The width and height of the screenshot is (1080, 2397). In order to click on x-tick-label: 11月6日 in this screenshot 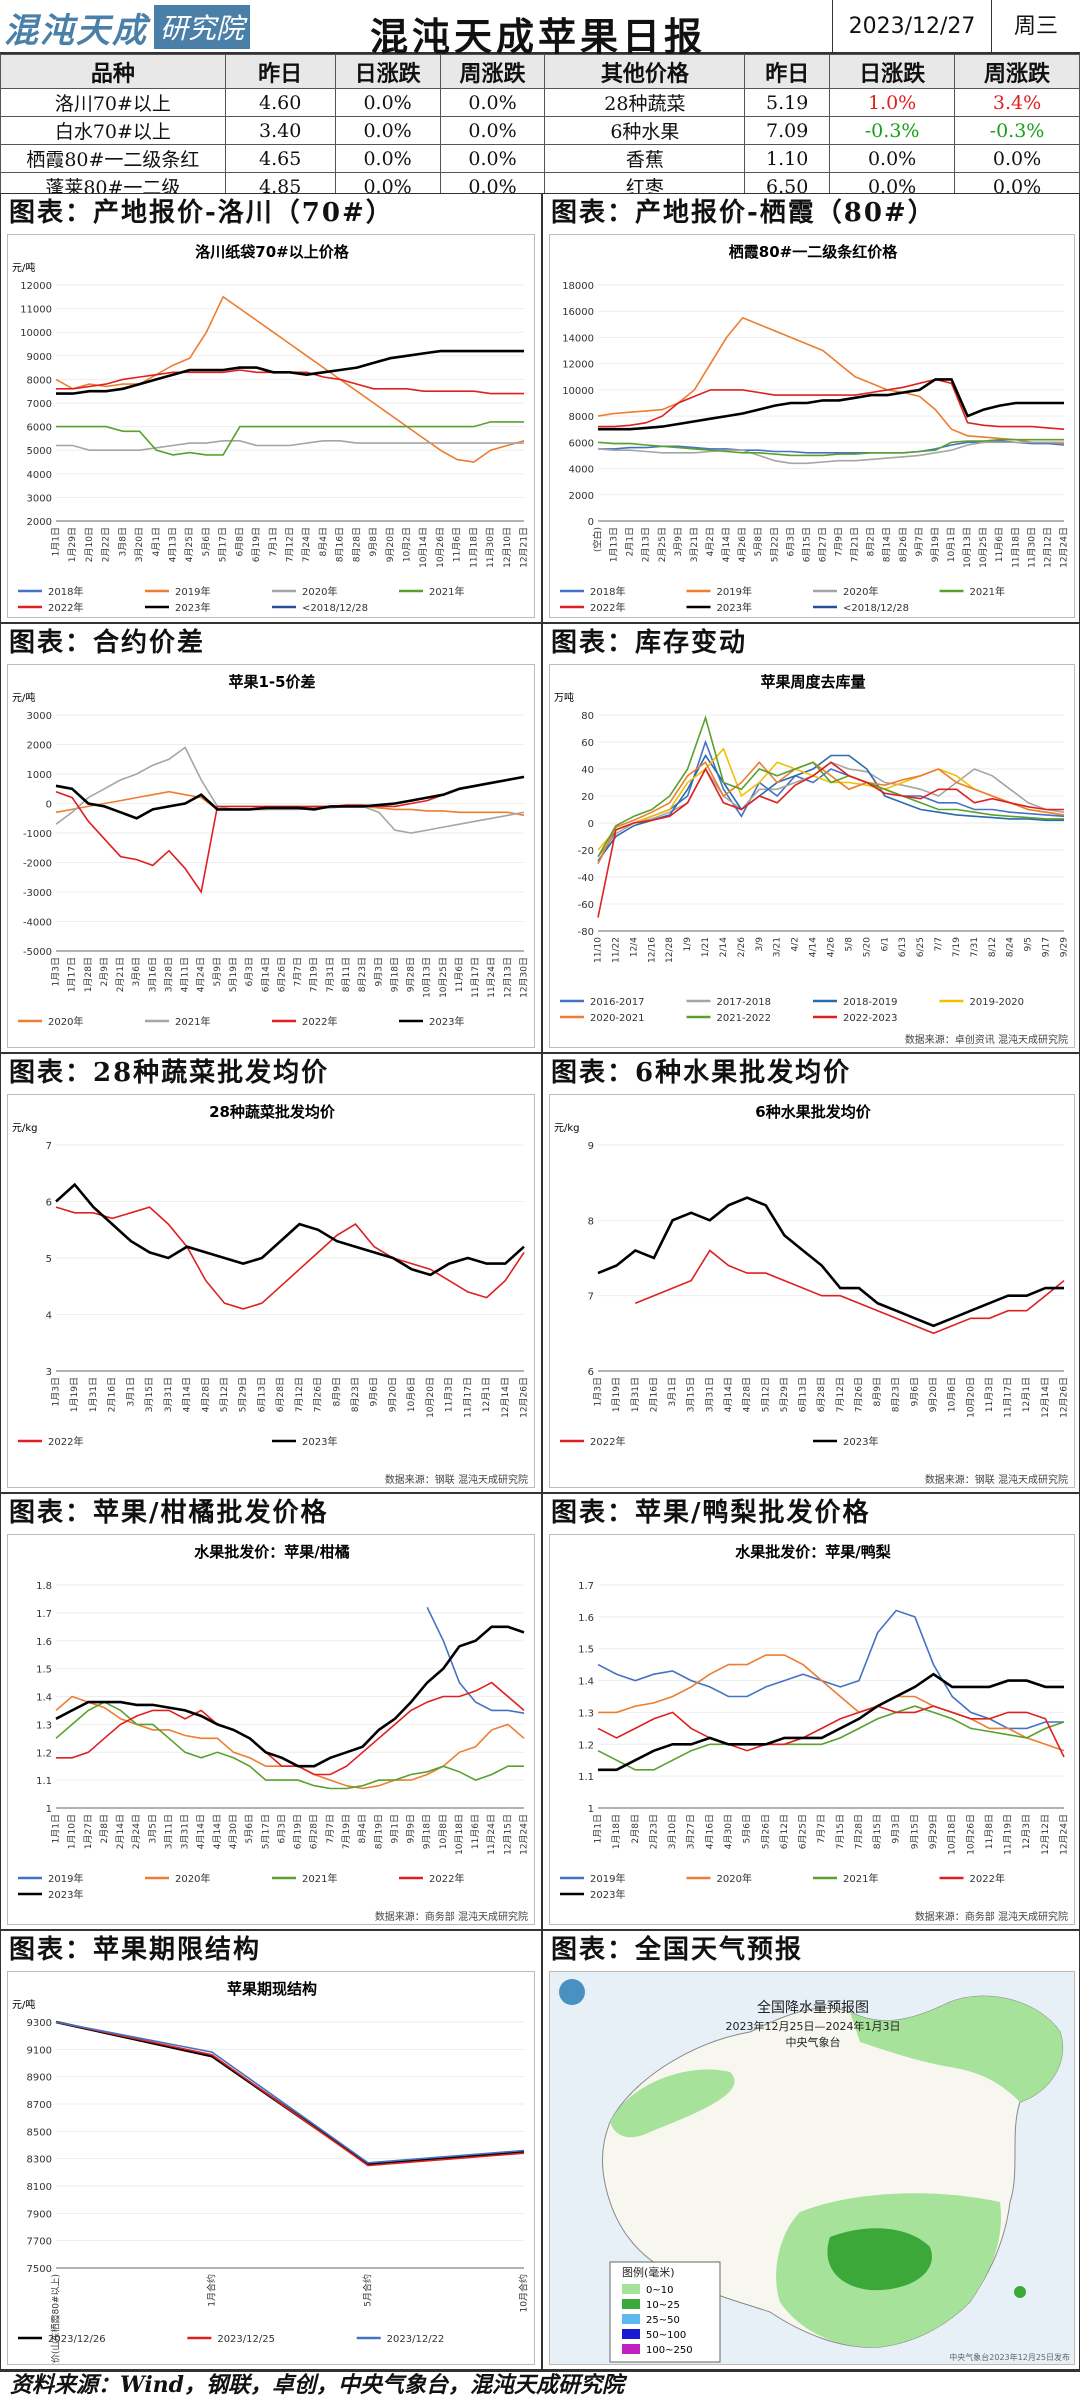, I will do `click(999, 544)`.